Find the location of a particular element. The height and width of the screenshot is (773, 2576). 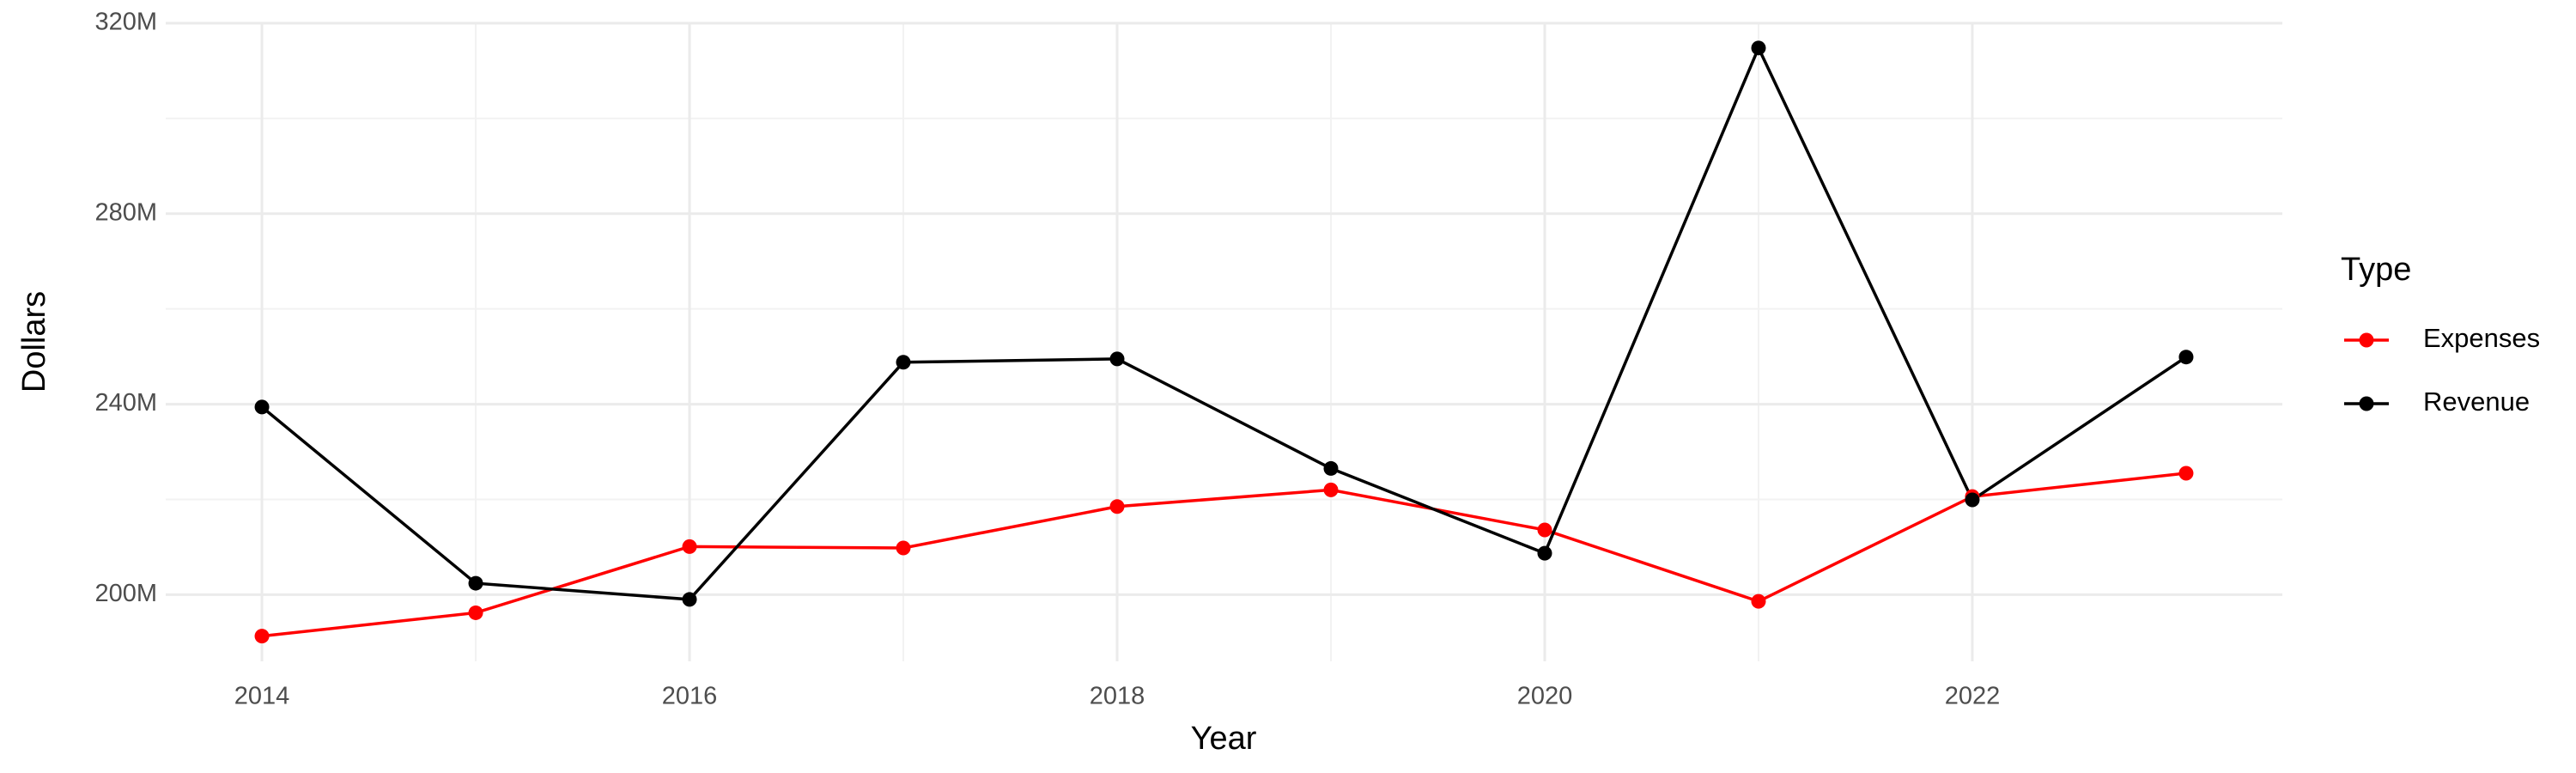

y-axis-title: Dollars is located at coordinates (34, 342).